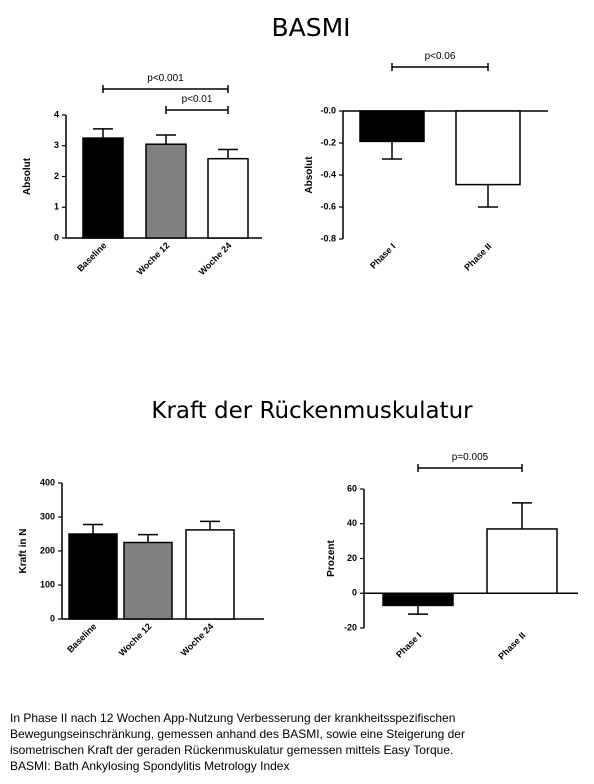 This screenshot has height=784, width=594. I want to click on y-tick-label: -20, so click(350, 627).